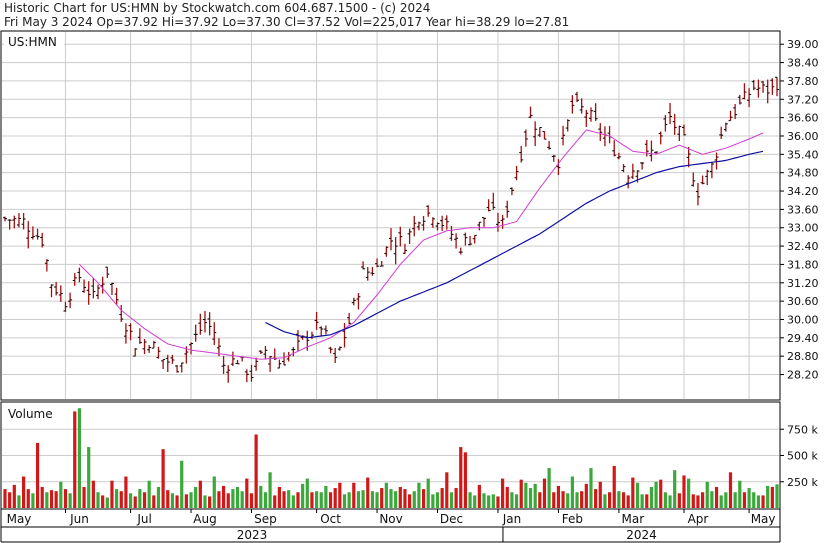  Describe the element at coordinates (803, 356) in the screenshot. I see `price-tick-label: 28.80` at that location.